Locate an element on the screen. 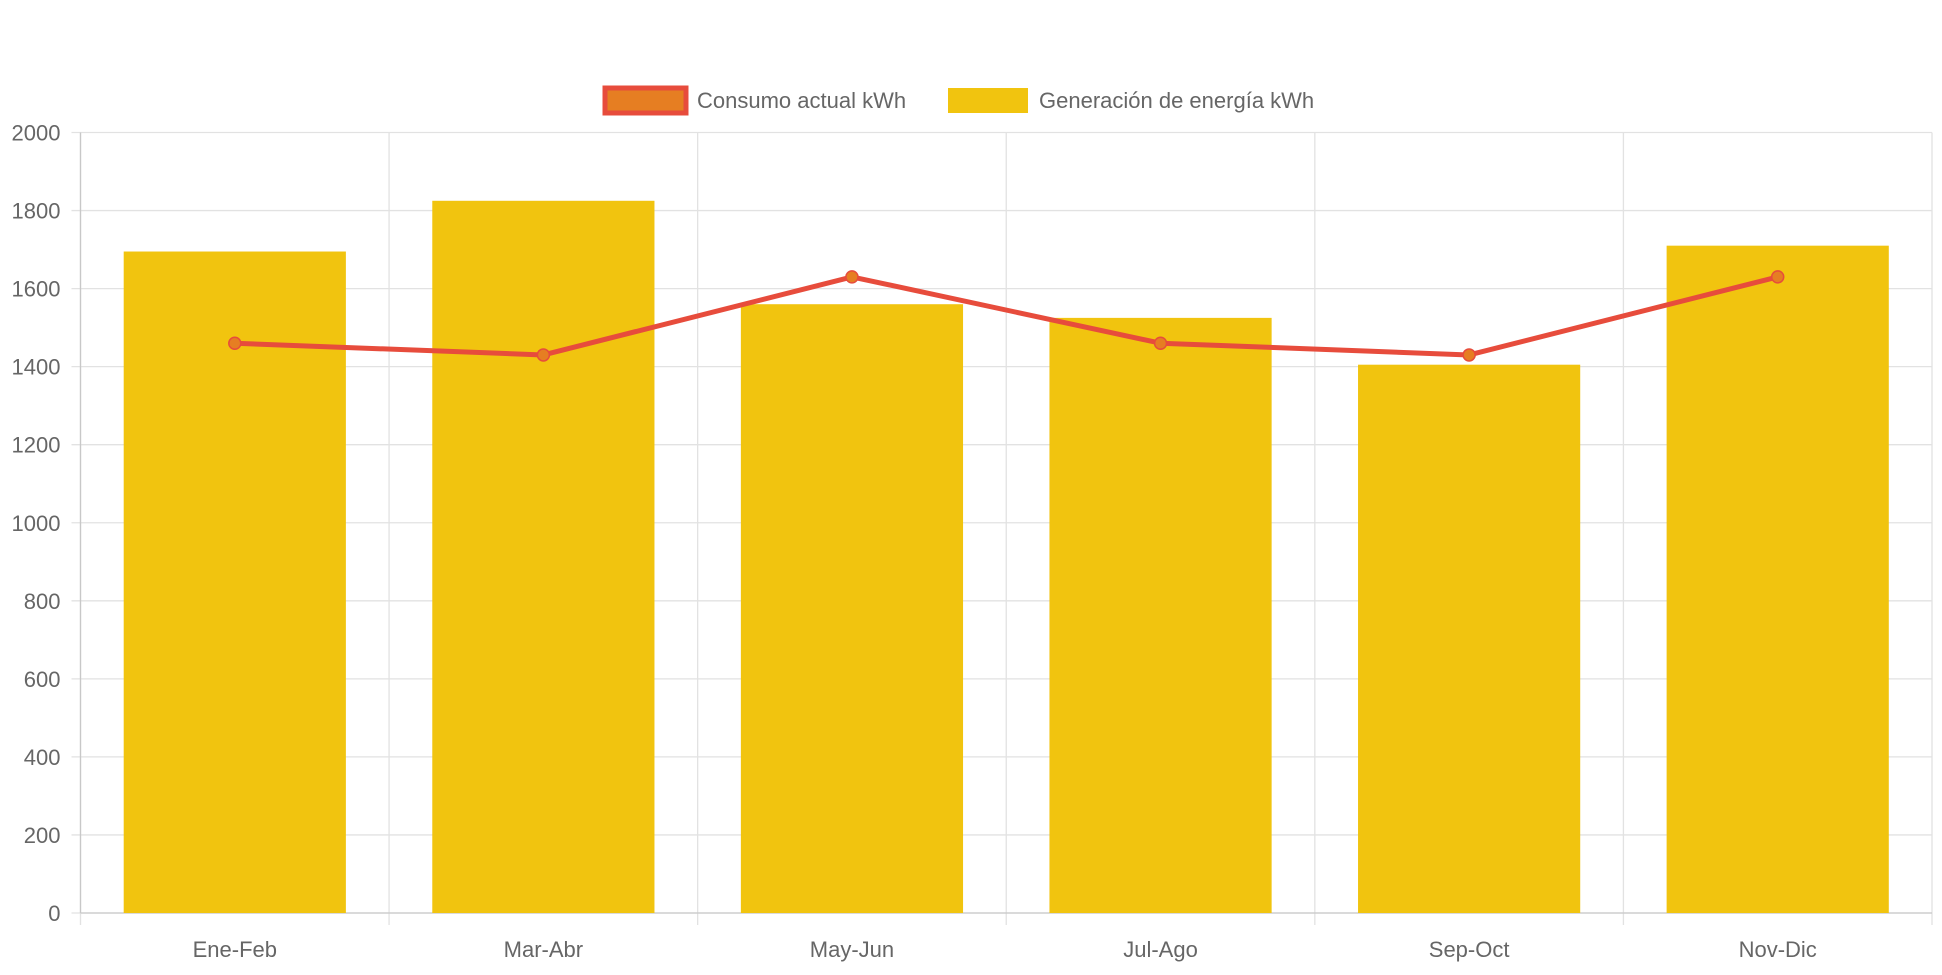 The width and height of the screenshot is (1942, 975). y-tick-label: 1000 is located at coordinates (36, 523).